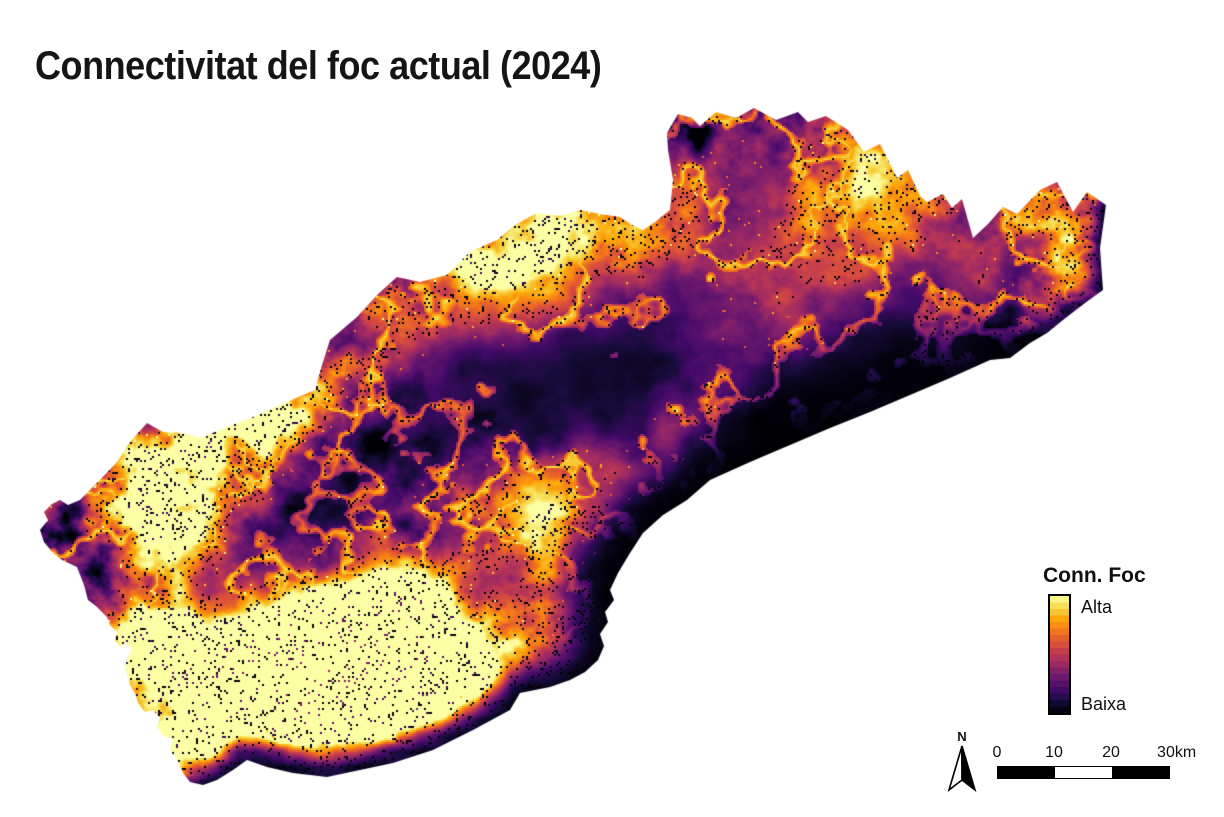 This screenshot has height=817, width=1224. I want to click on legend-low-label: Baixa, so click(1104, 704).